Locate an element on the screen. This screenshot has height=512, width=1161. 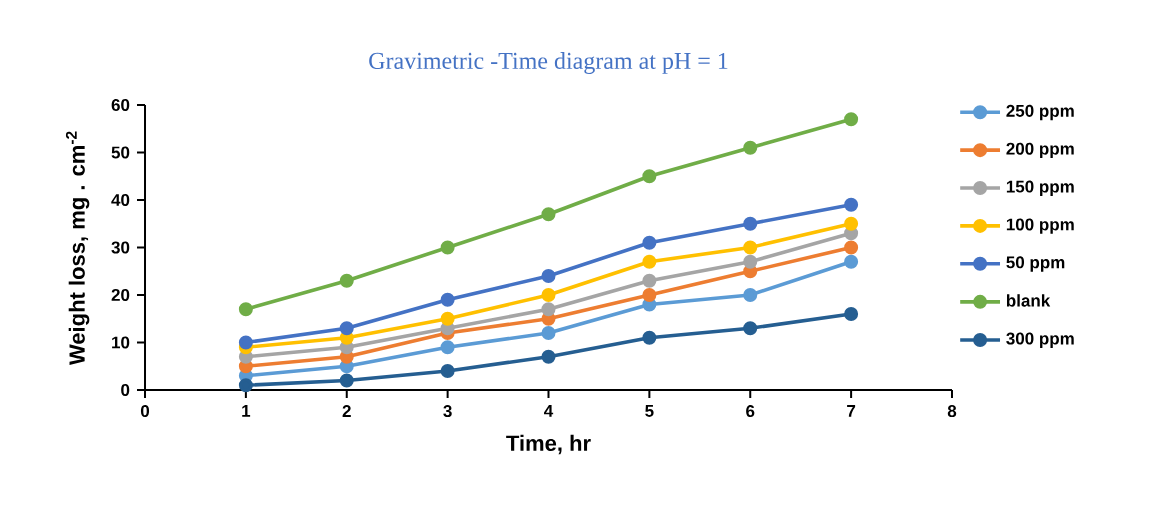
chart-title: Gravimetric -Time diagram at pH = 1 is located at coordinates (548, 63).